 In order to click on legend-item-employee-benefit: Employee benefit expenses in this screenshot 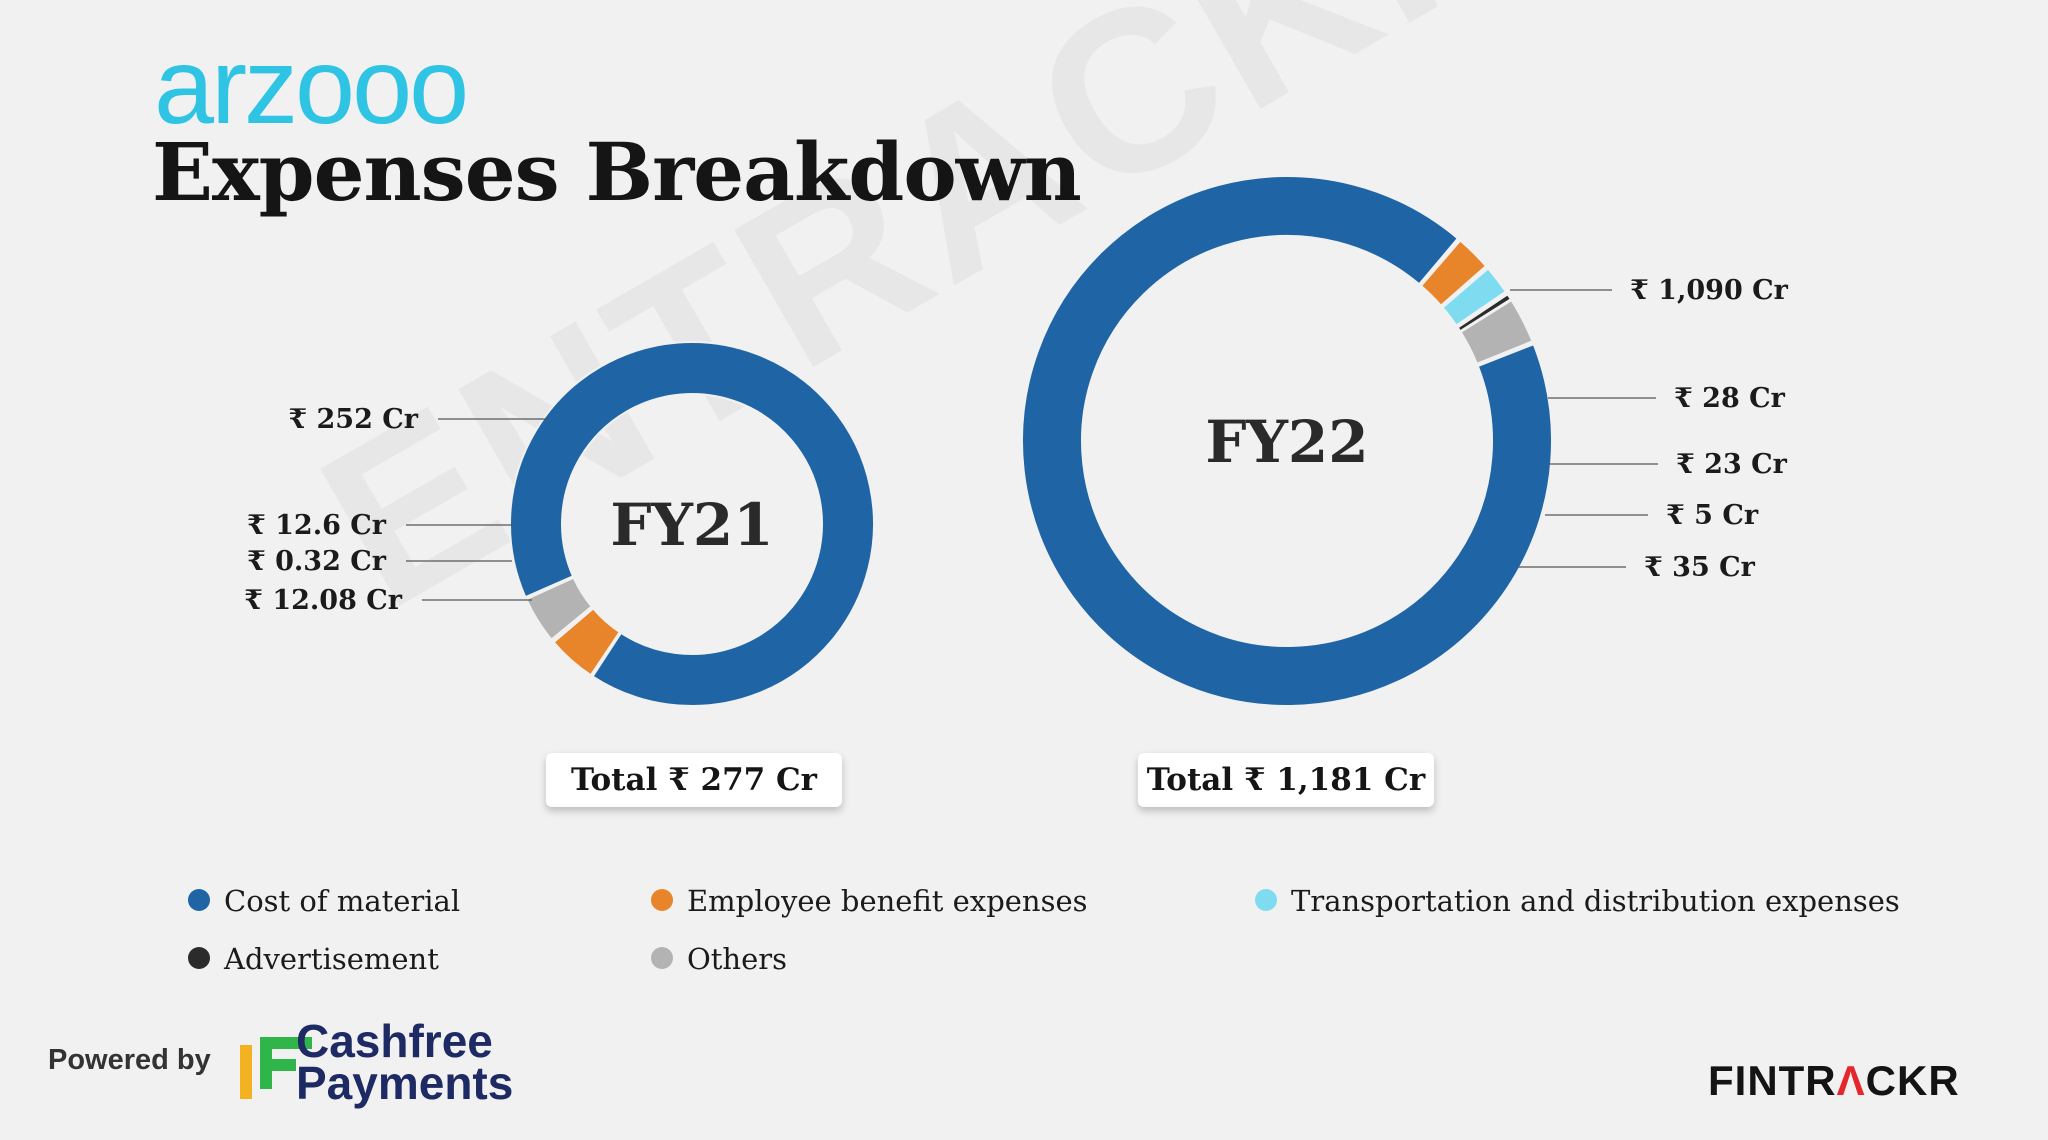, I will do `click(869, 901)`.